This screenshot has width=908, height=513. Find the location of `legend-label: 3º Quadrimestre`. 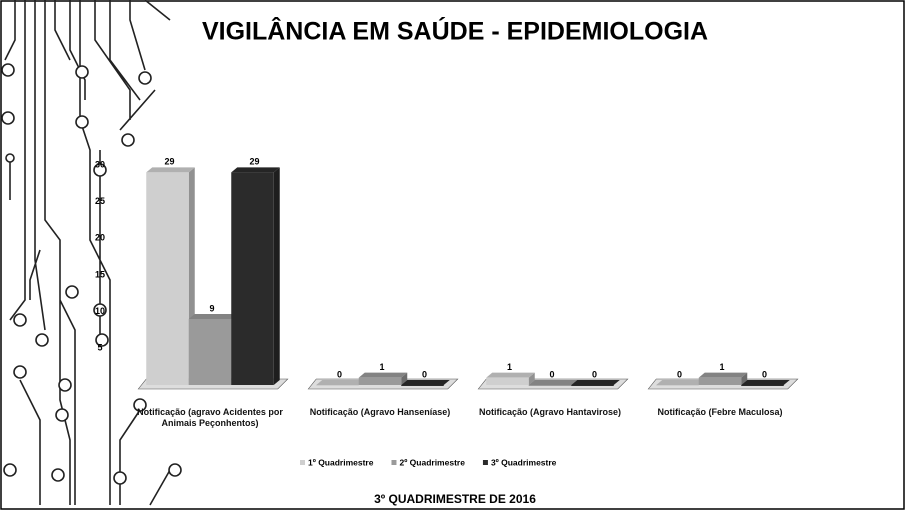

legend-label: 3º Quadrimestre is located at coordinates (524, 462).